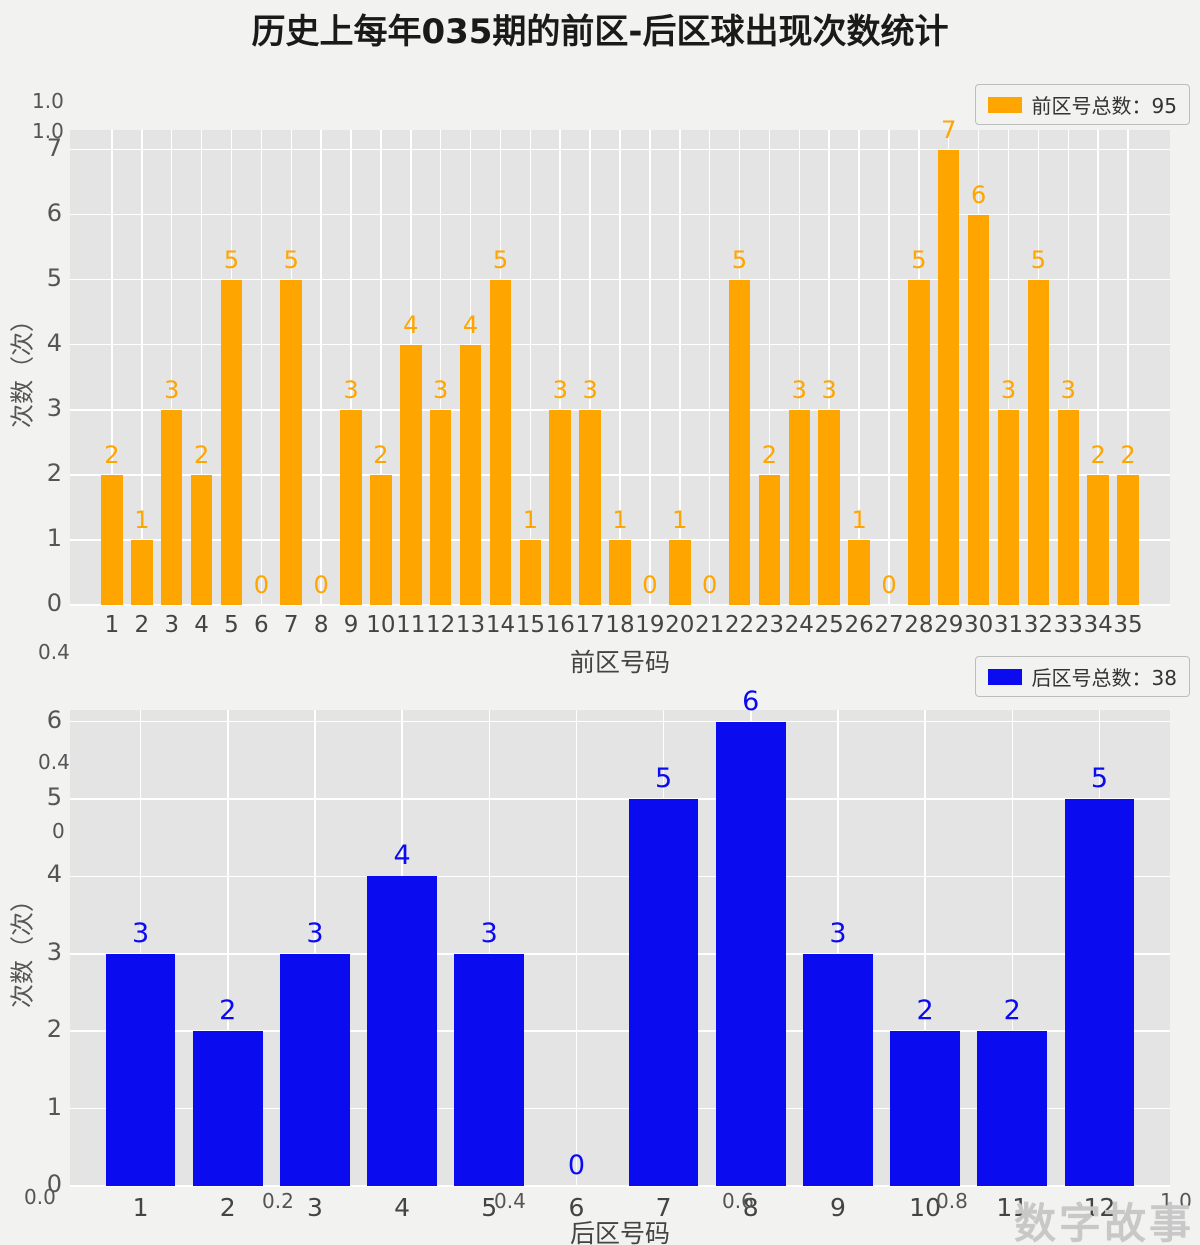 This screenshot has width=1200, height=1245. Describe the element at coordinates (489, 1207) in the screenshot. I see `x-tick-label: 5` at that location.